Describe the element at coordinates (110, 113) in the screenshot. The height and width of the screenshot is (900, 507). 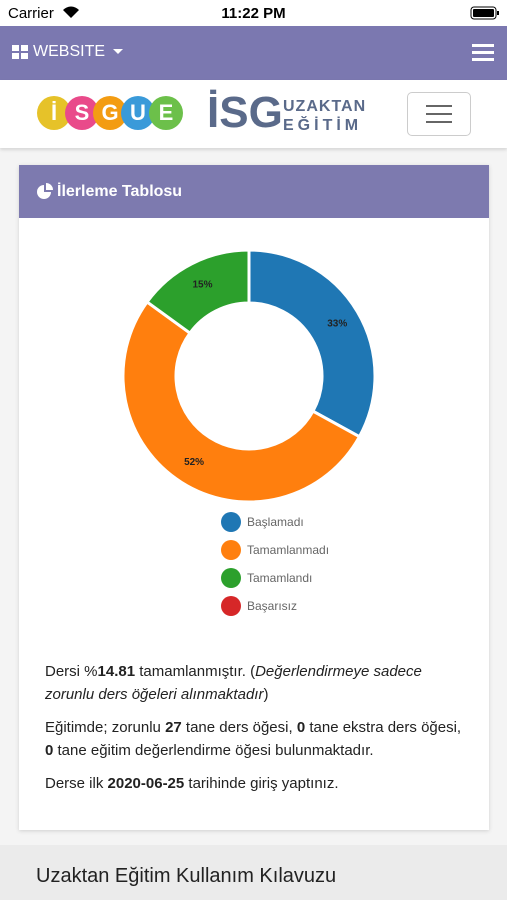
I see `logo-letter: G` at that location.